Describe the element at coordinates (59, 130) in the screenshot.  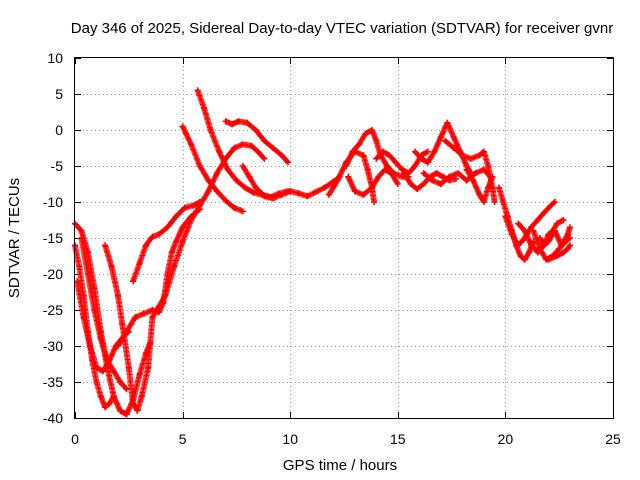
I see `y-tick-label: 0` at that location.